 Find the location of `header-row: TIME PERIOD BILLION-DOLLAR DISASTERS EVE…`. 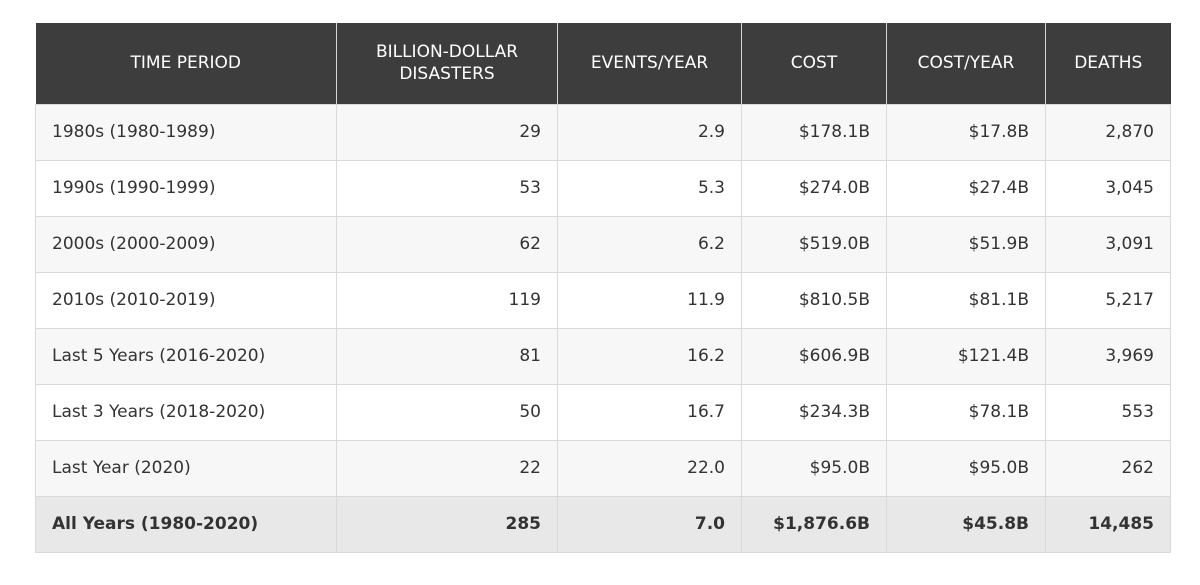

header-row: TIME PERIOD BILLION-DOLLAR DISASTERS EVE… is located at coordinates (603, 63).